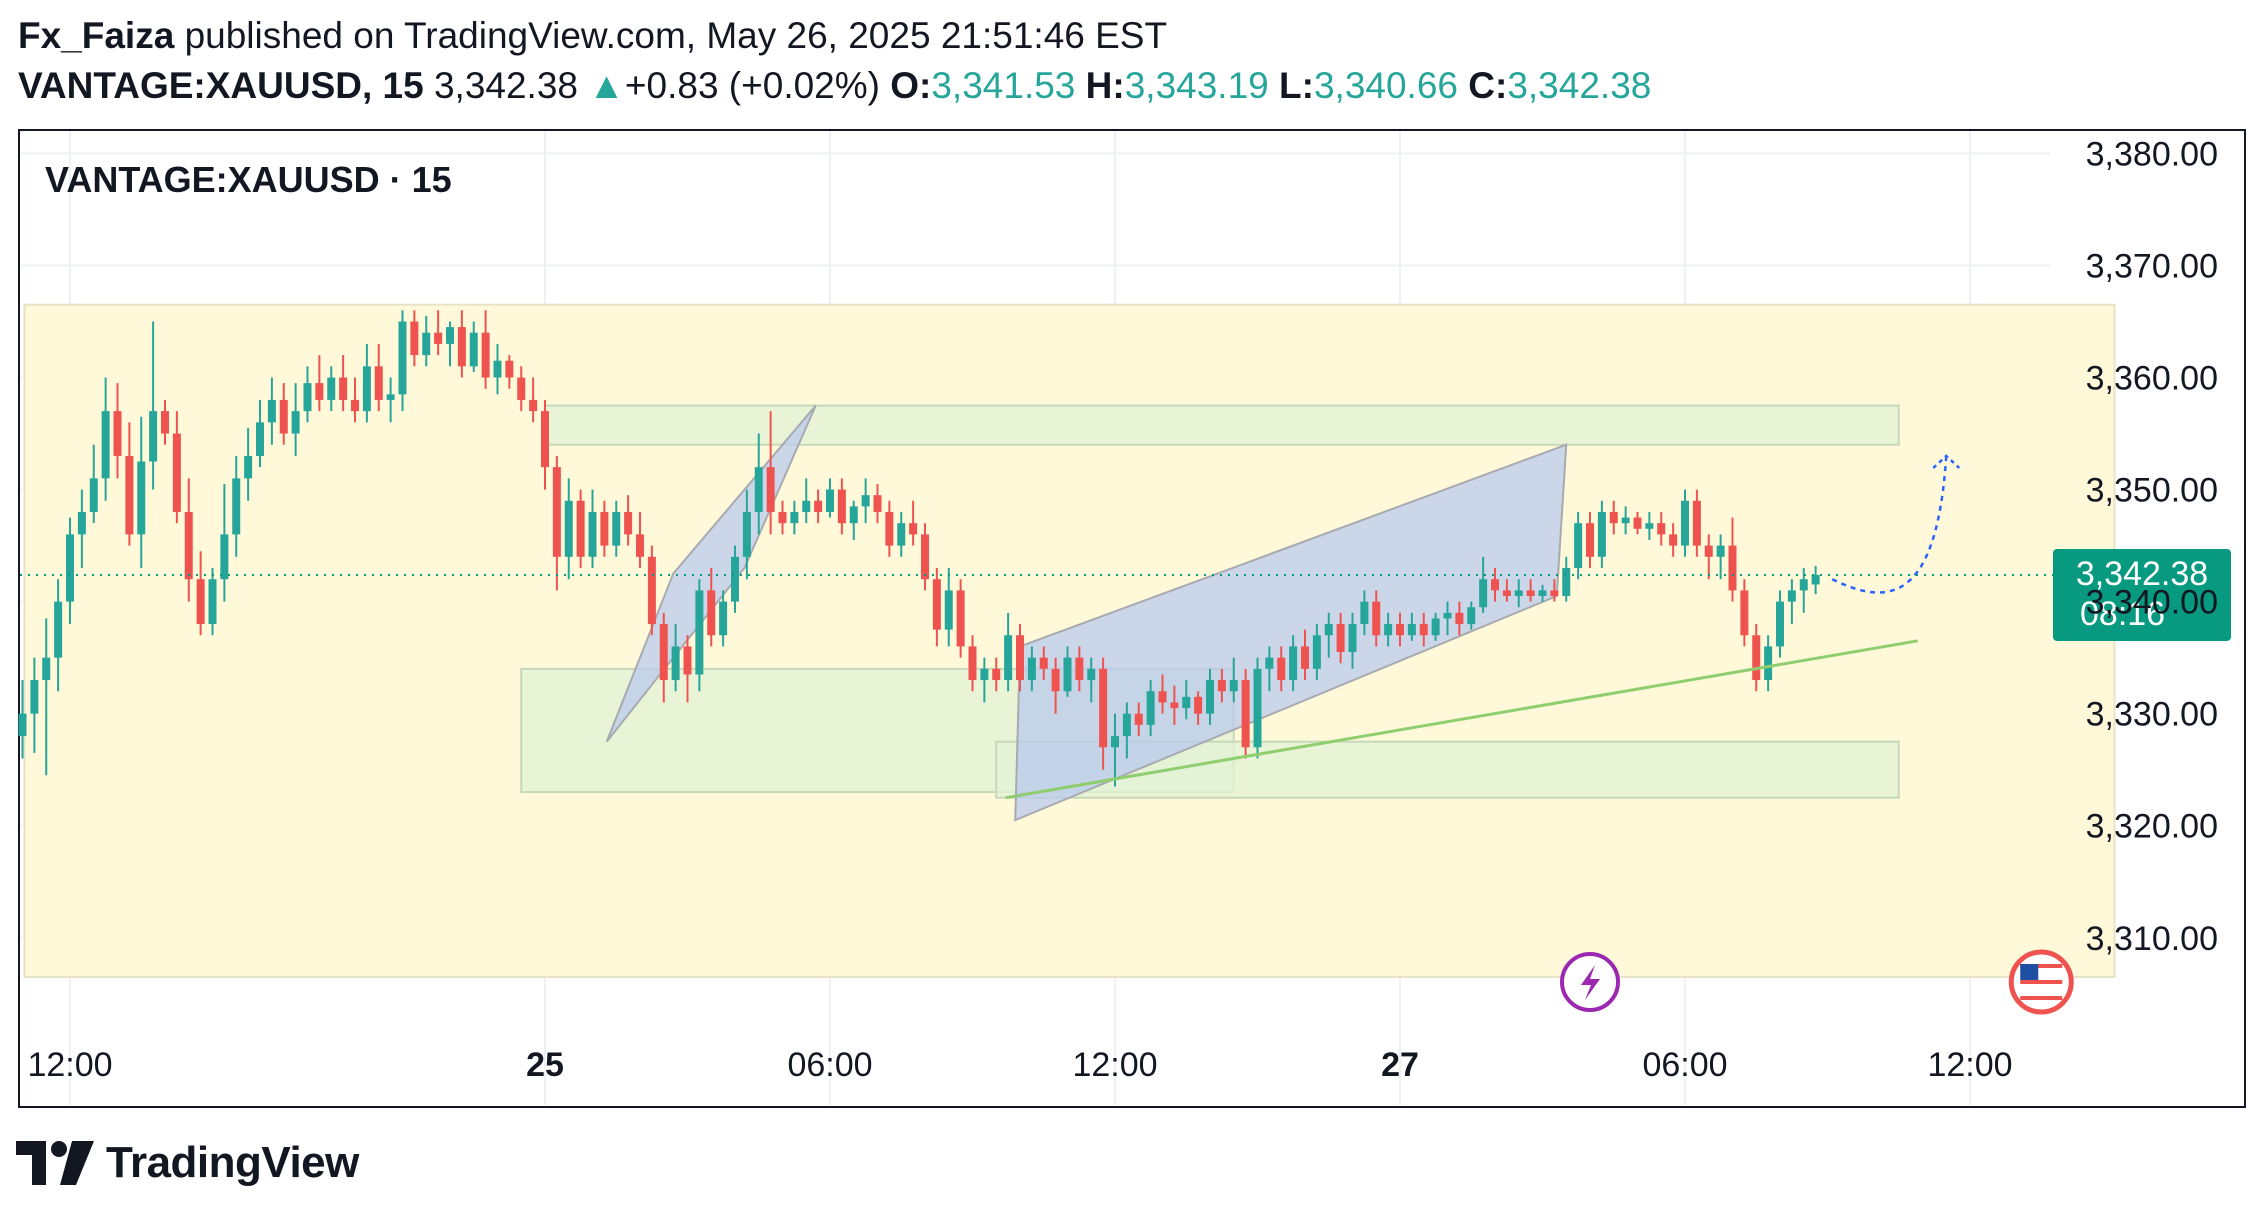 Image resolution: width=2262 pixels, height=1215 pixels. What do you see at coordinates (248, 179) in the screenshot?
I see `chart-title: VANTAGE:XAUUSD · 15` at bounding box center [248, 179].